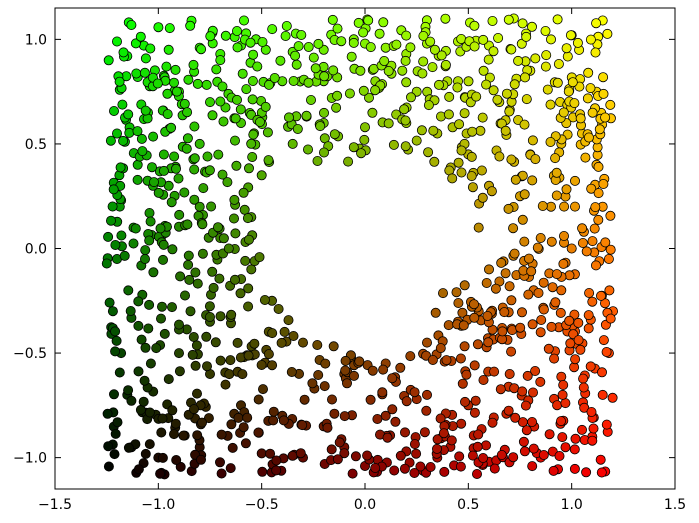 This screenshot has width=699, height=523. Describe the element at coordinates (158, 505) in the screenshot. I see `x-tick-label: −1.0` at that location.